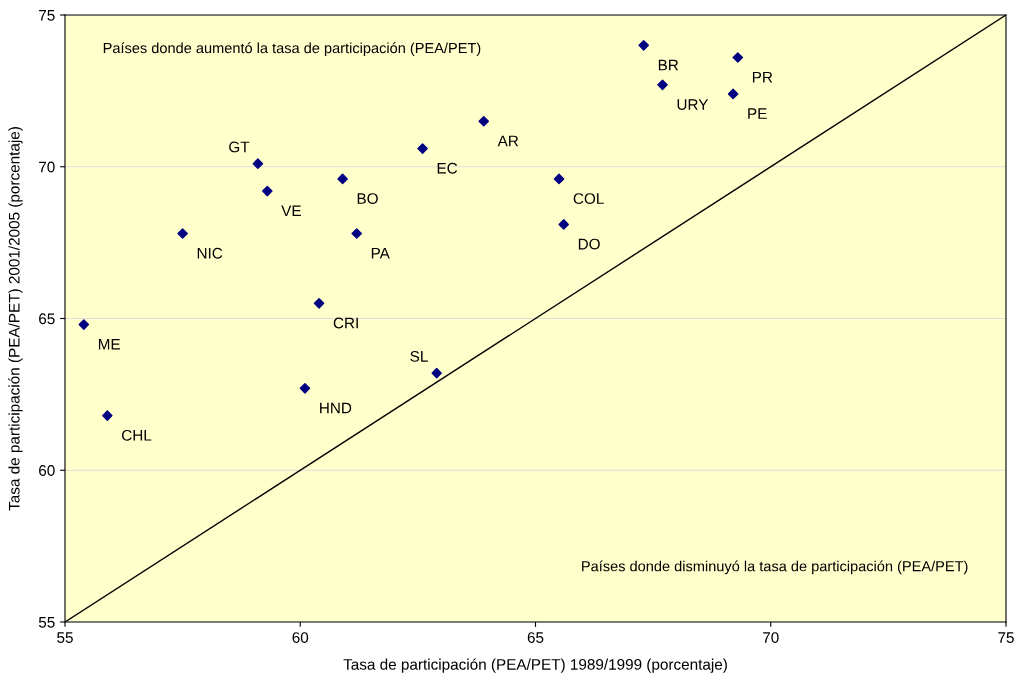 The width and height of the screenshot is (1021, 683). What do you see at coordinates (15, 319) in the screenshot?
I see `y-axis-title: Tasa de participación (PEA/PET) 2001/2005 (porcentaje)` at bounding box center [15, 319].